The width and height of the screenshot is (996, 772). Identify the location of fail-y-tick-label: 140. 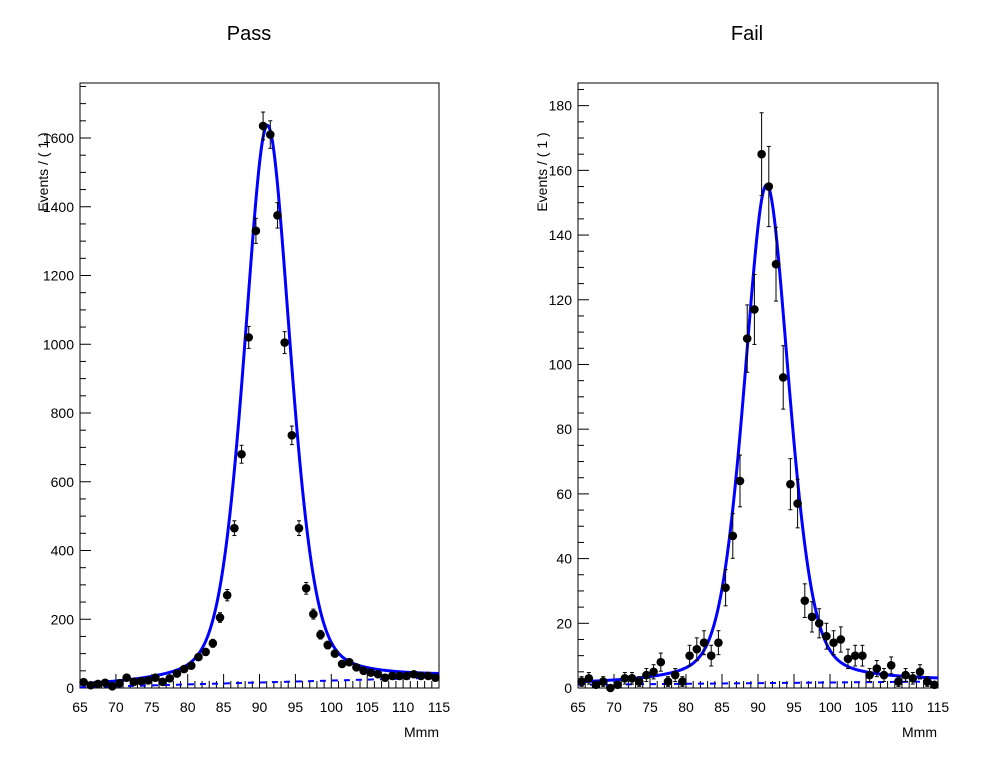
(561, 235).